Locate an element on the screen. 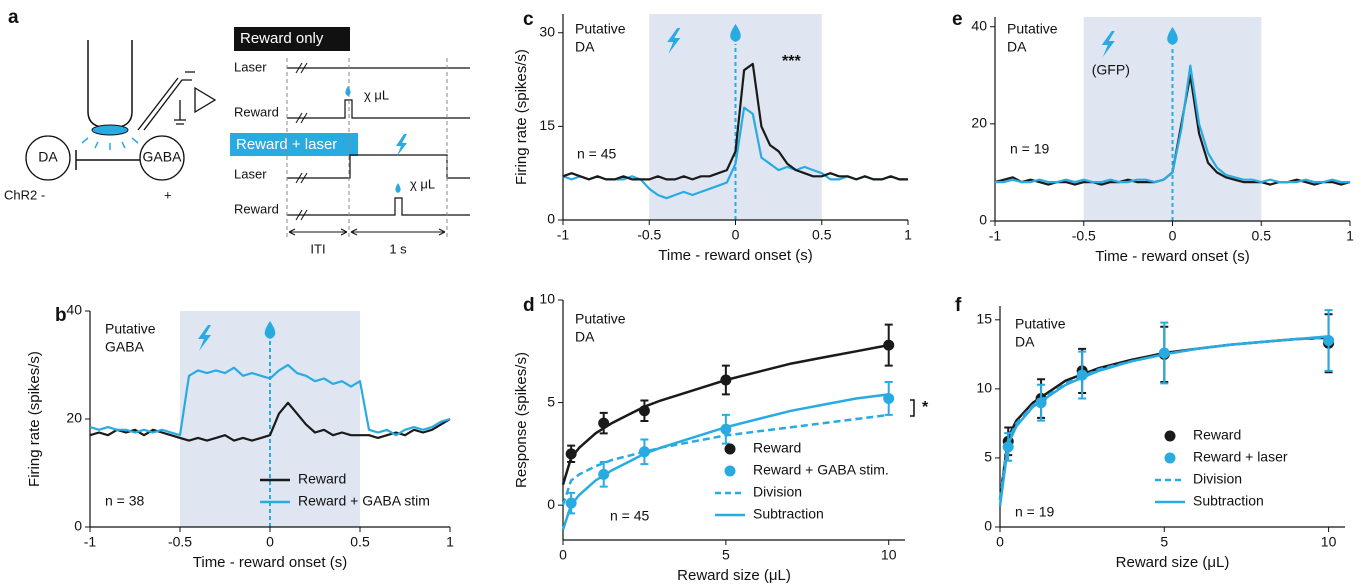 The image size is (1361, 587). legend-label: Reward is located at coordinates (777, 448).